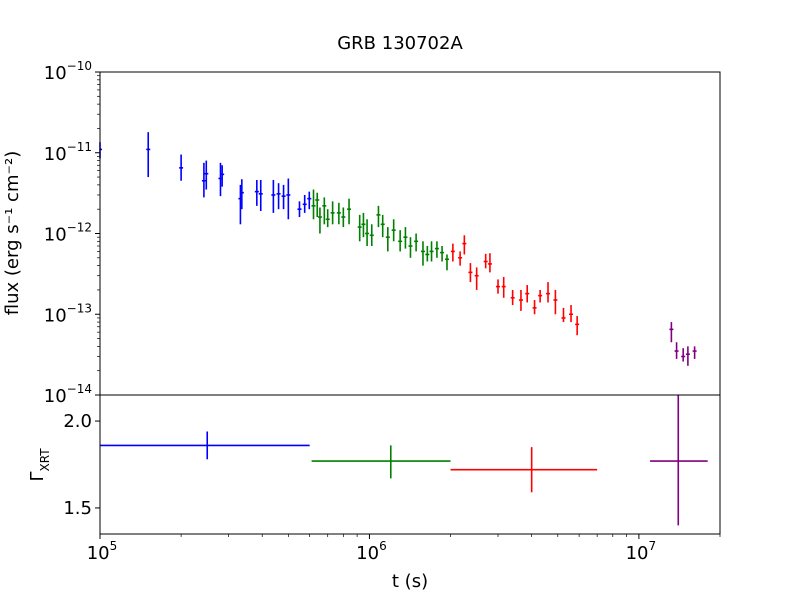 The height and width of the screenshot is (600, 800). I want to click on x-tick-label: 10⁵, so click(102, 551).